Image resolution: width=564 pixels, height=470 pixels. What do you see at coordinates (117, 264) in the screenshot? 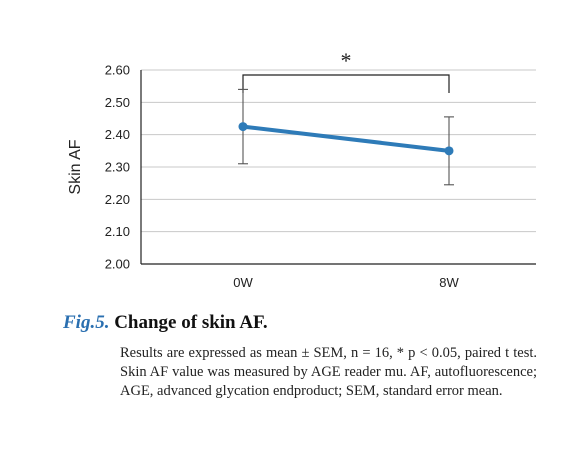
I see `y-tick-label: 2.00` at bounding box center [117, 264].